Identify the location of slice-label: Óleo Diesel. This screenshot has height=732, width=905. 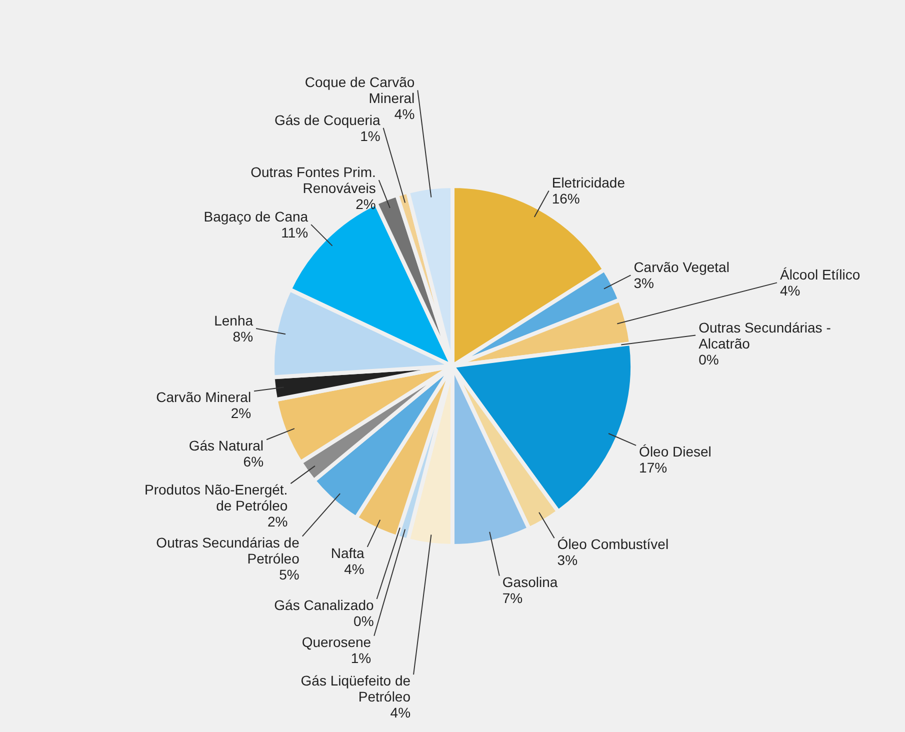
(675, 451).